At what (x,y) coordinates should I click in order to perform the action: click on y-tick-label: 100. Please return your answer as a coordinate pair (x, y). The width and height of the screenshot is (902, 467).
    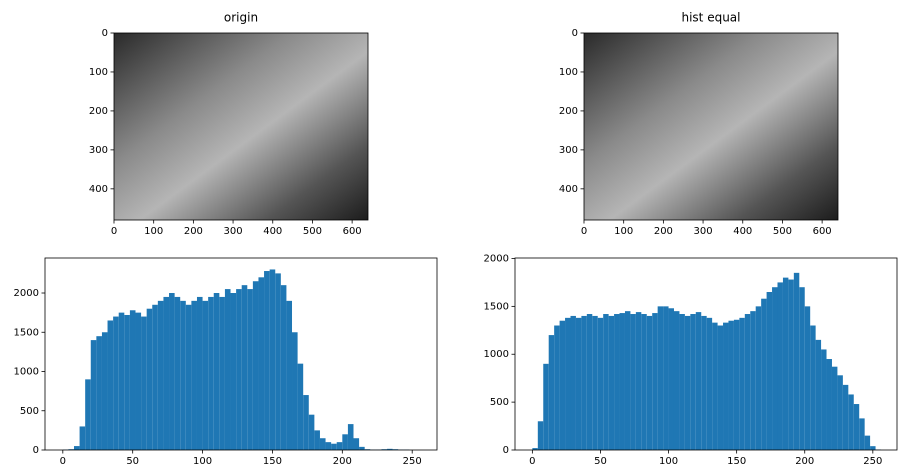
    Looking at the image, I should click on (568, 72).